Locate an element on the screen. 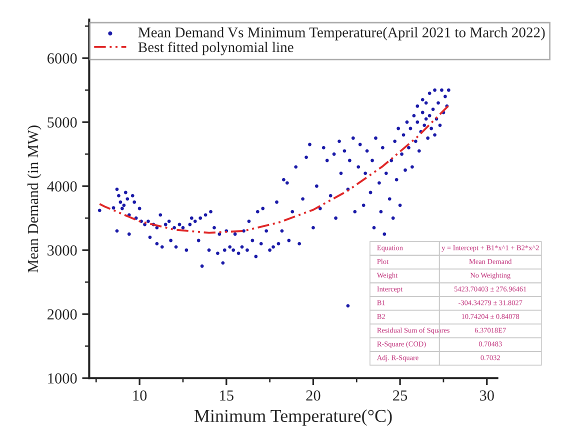  x-tick-label: 25 is located at coordinates (400, 395).